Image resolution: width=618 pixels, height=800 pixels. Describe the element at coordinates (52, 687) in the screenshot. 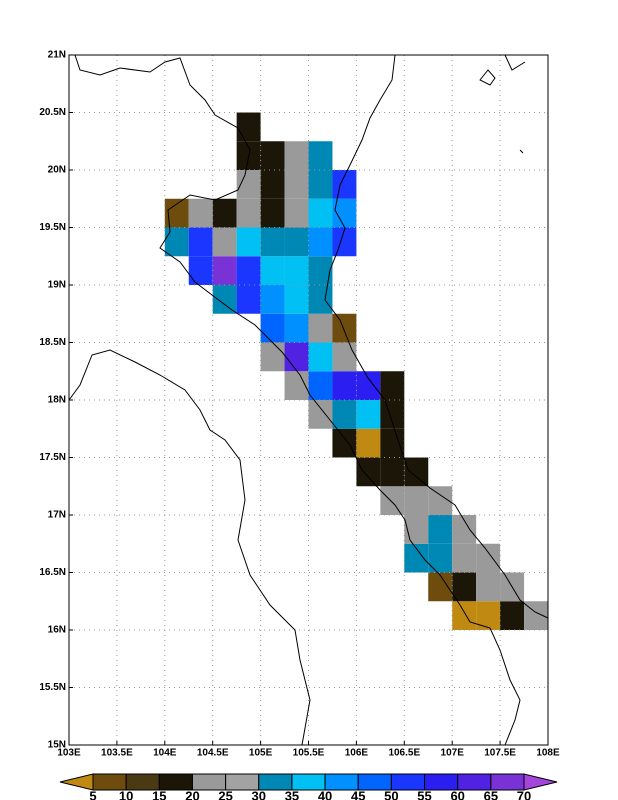

I see `y-tick-label: 15.5N` at that location.